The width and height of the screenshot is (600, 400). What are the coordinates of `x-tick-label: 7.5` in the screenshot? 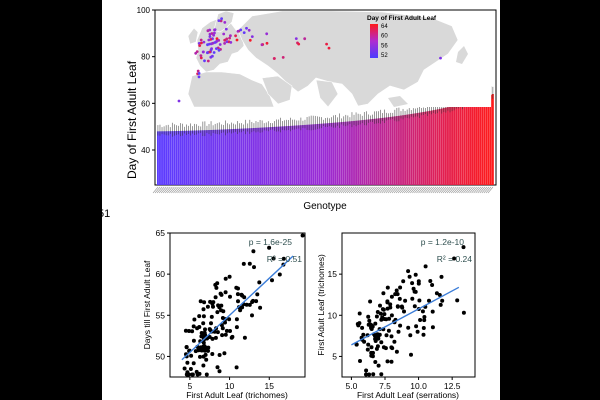 It's located at (385, 386).